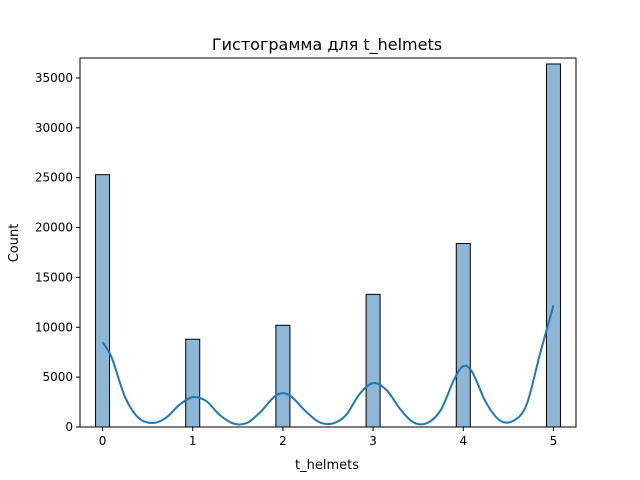 The width and height of the screenshot is (640, 480). What do you see at coordinates (57, 377) in the screenshot?
I see `y-tick-label: 5000` at bounding box center [57, 377].